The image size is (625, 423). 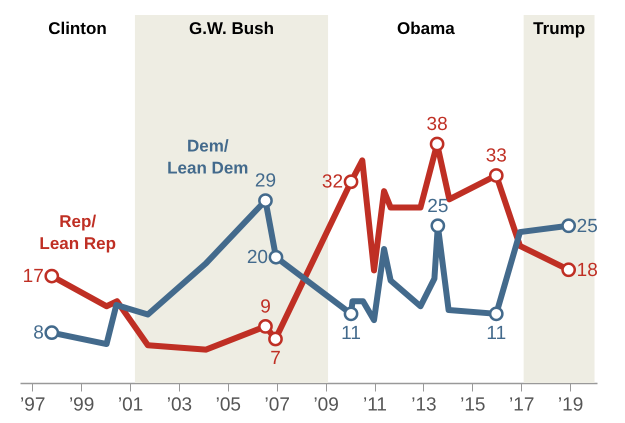 I want to click on data-label: 38, so click(x=437, y=124).